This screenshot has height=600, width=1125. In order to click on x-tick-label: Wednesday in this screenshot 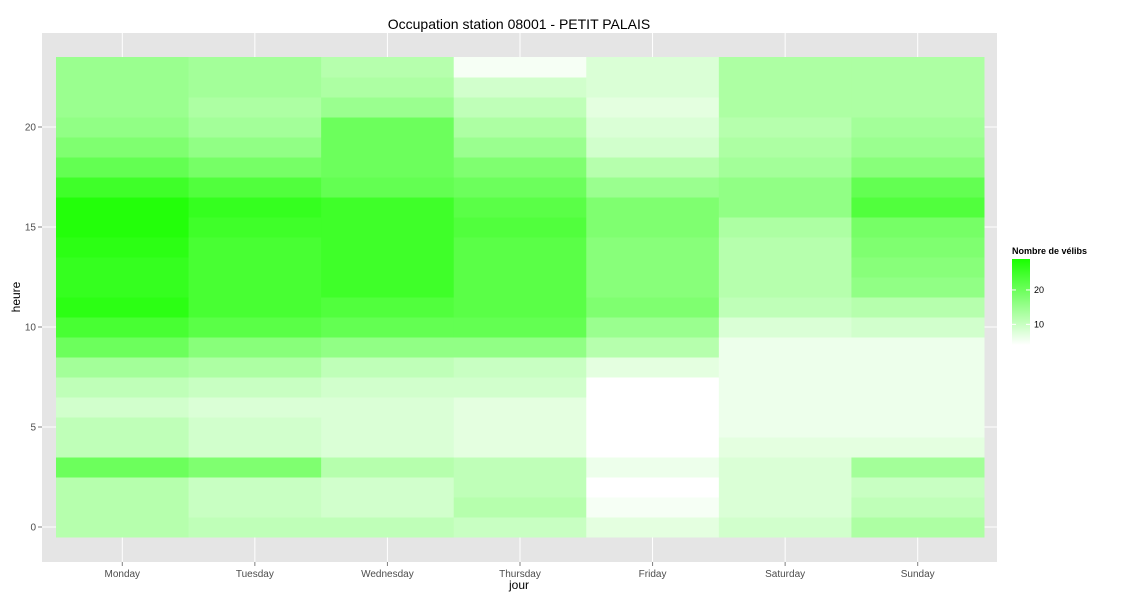, I will do `click(387, 574)`.